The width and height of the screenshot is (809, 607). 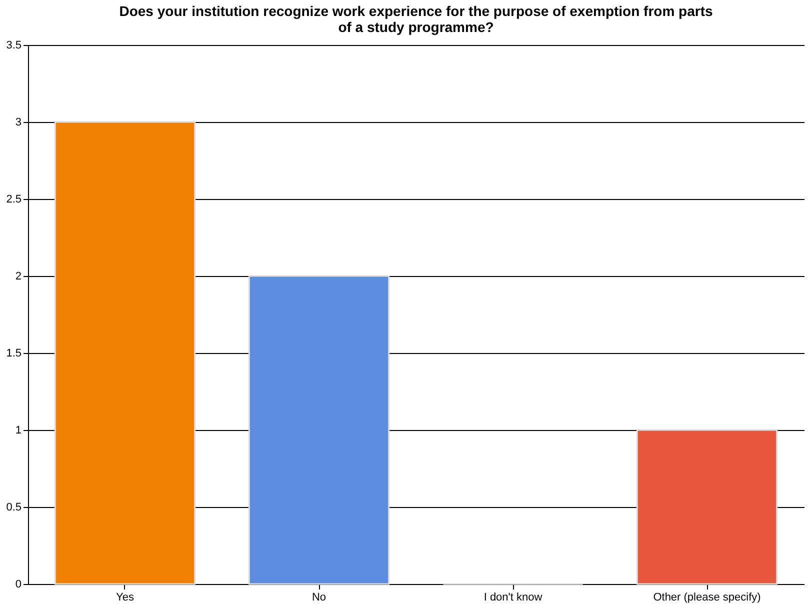 I want to click on chart-title: Does your institution recognize work experience for the purpose of exemption from parts of a study programme?, so click(x=416, y=19).